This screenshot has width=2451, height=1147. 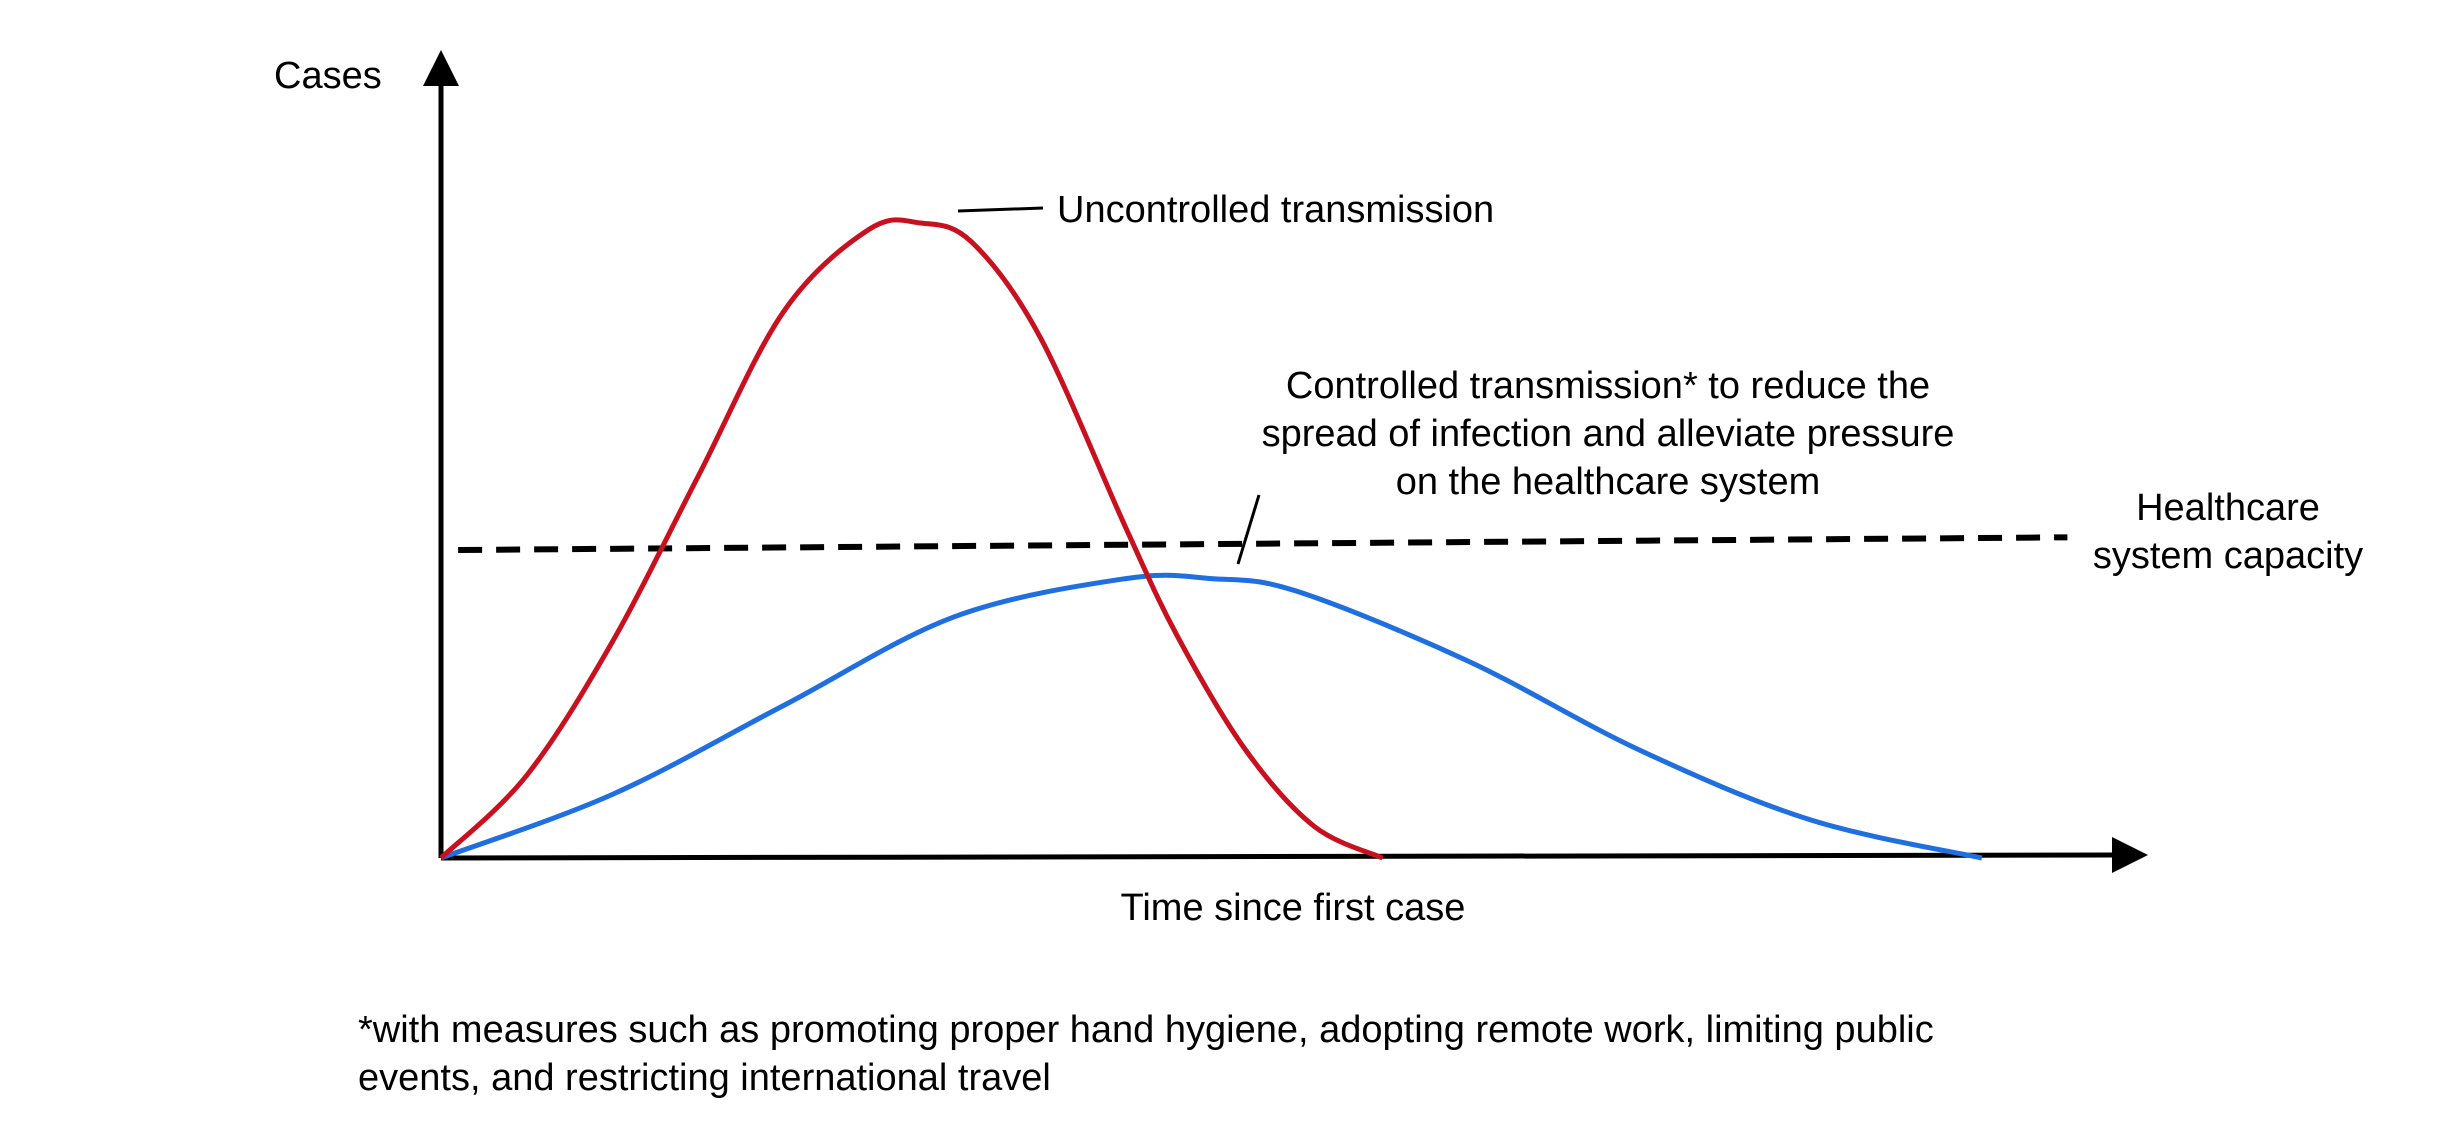 I want to click on capacity-annotation-line-2: system capacity, so click(x=2228, y=556).